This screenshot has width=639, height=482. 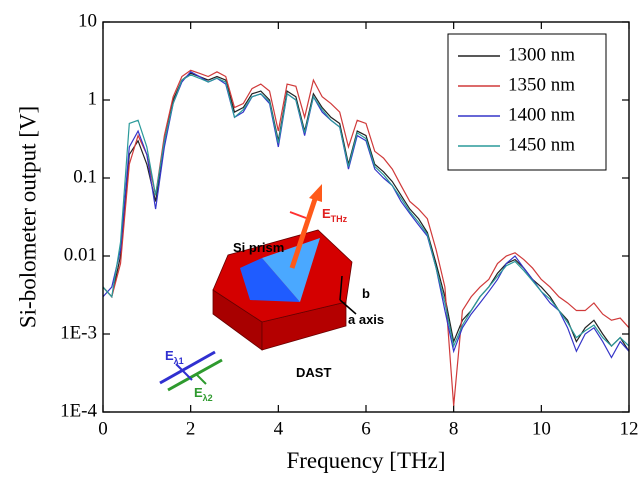 What do you see at coordinates (348, 307) in the screenshot?
I see `axis-a` at bounding box center [348, 307].